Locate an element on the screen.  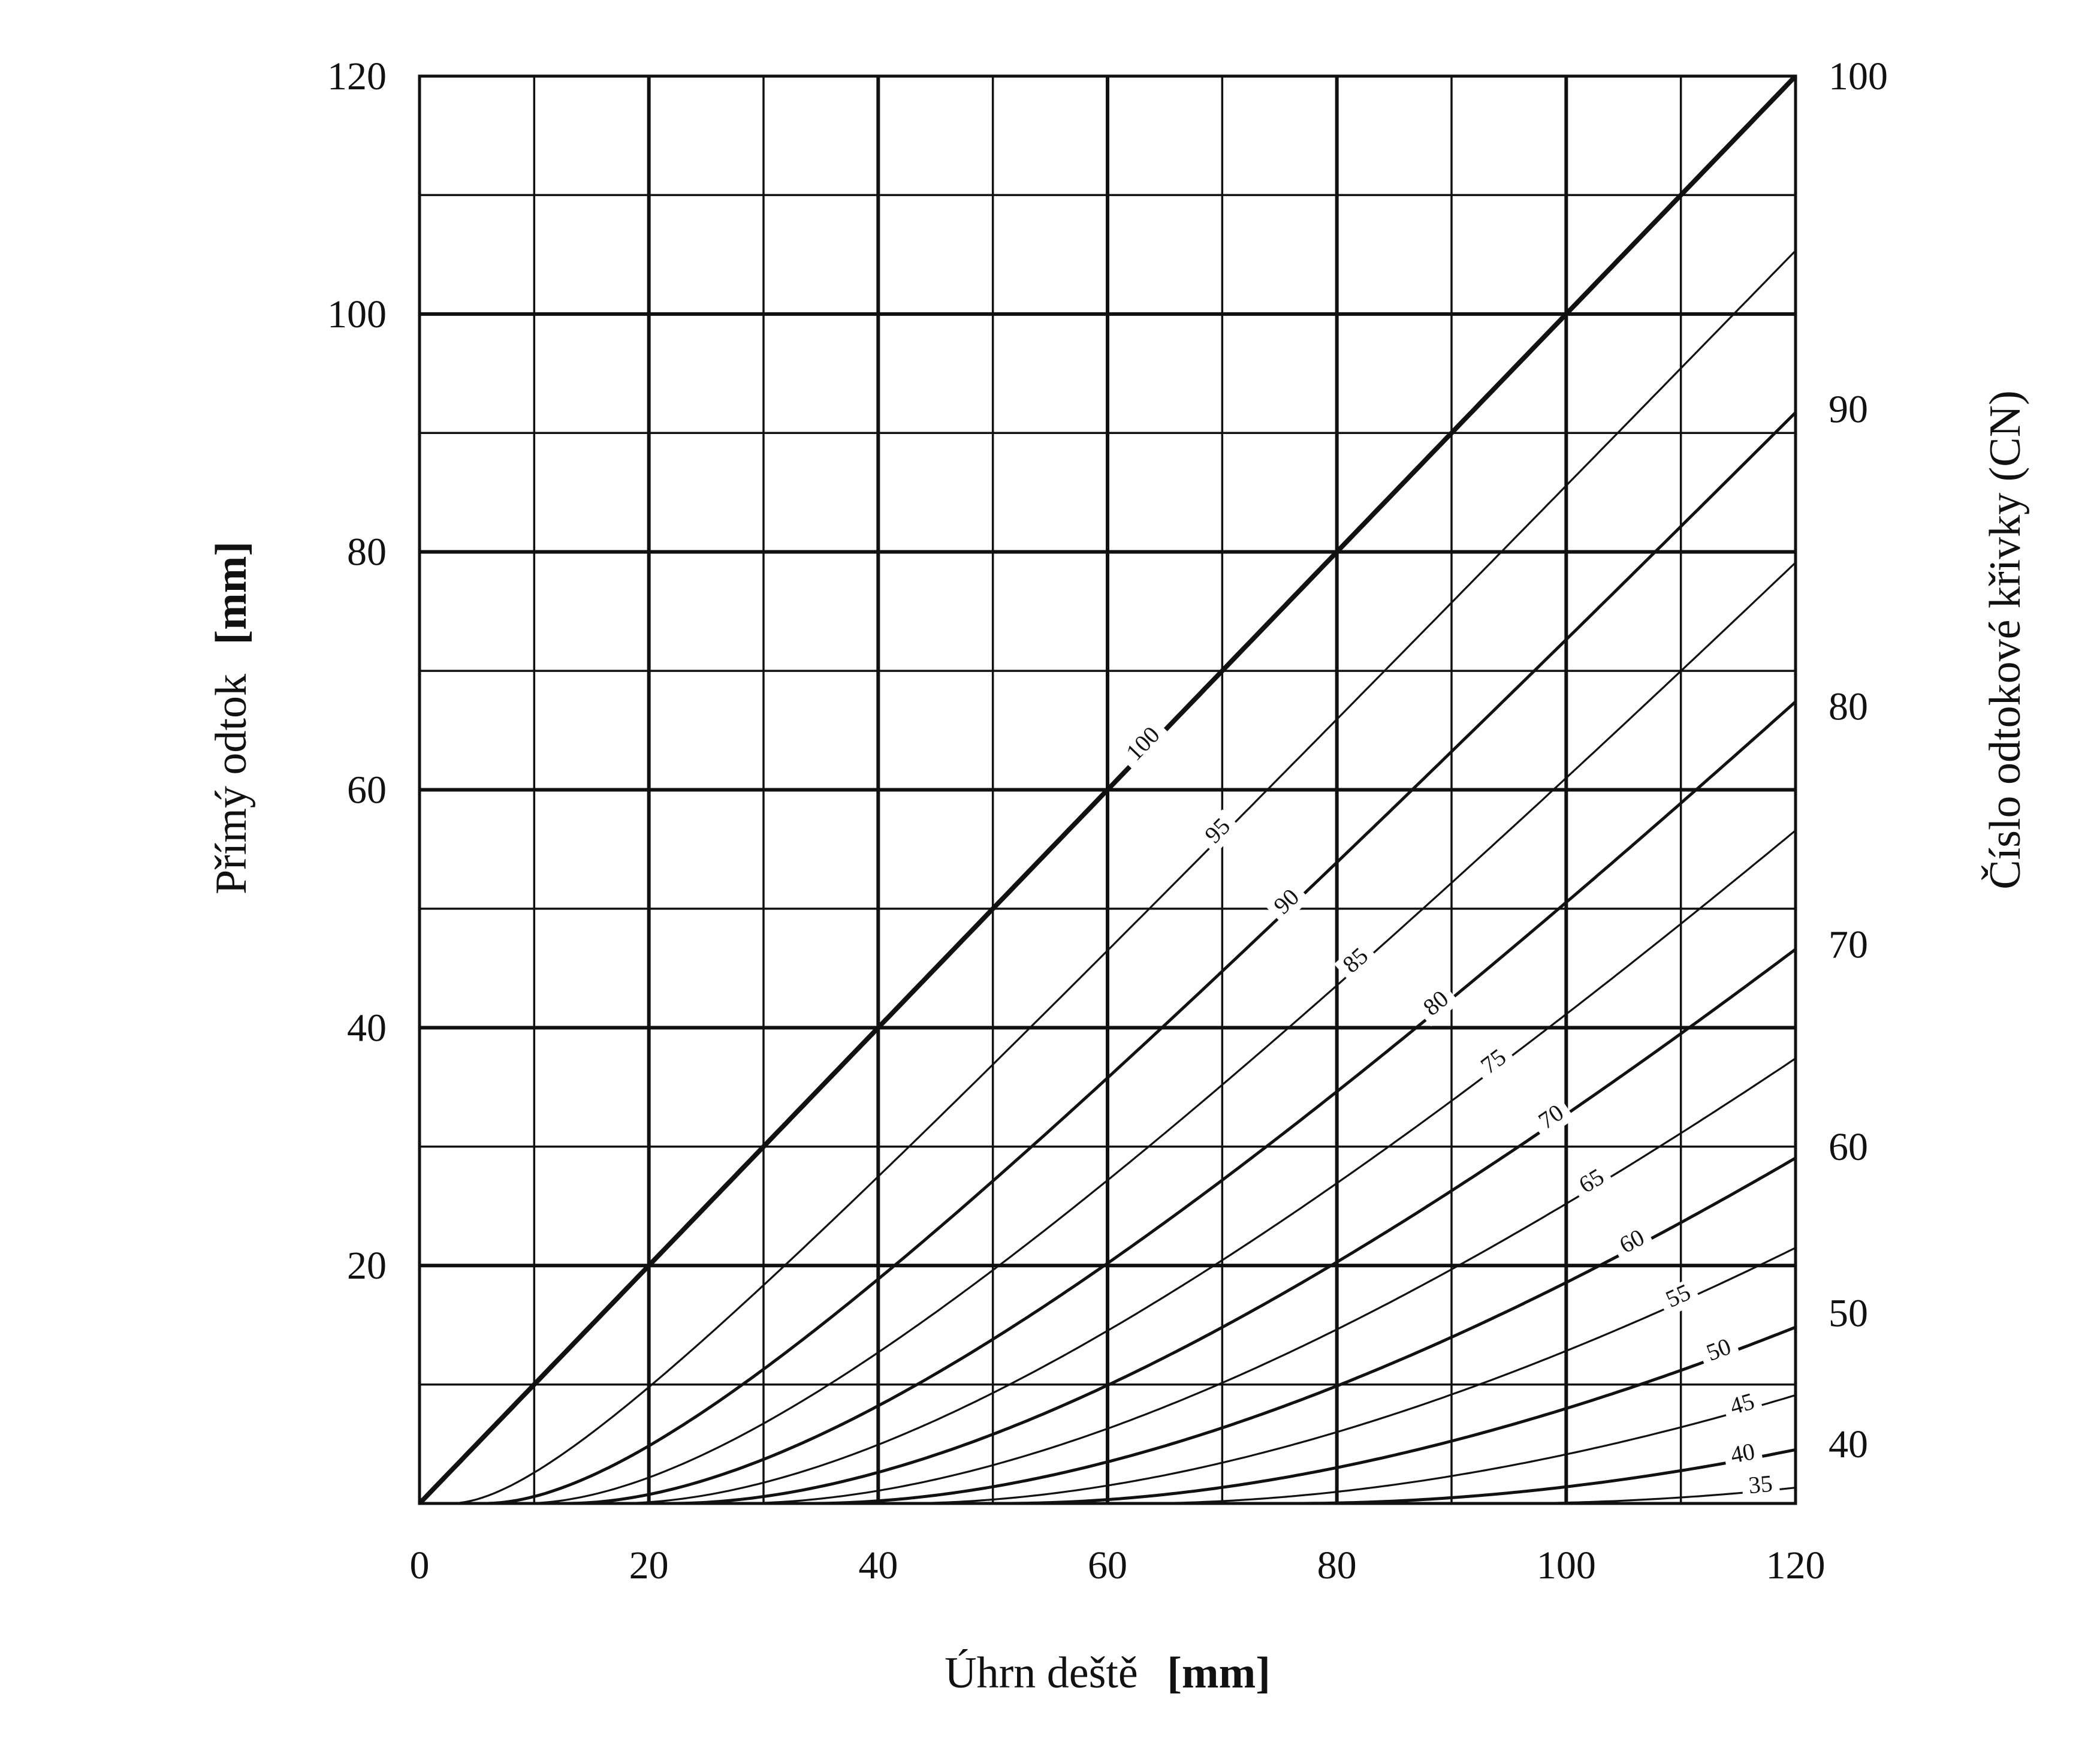
x-axis-title-unit: [mm] is located at coordinates (1219, 1673).